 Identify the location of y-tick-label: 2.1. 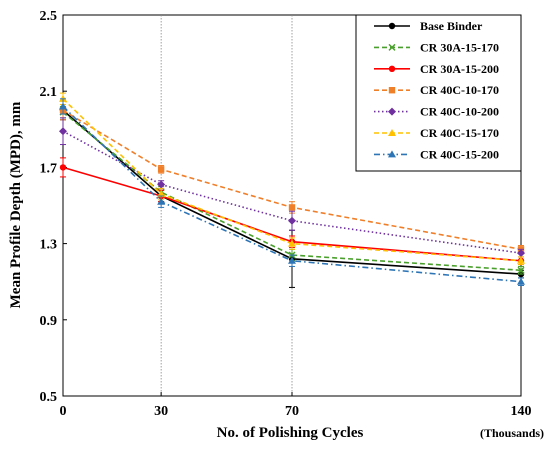
(49, 92).